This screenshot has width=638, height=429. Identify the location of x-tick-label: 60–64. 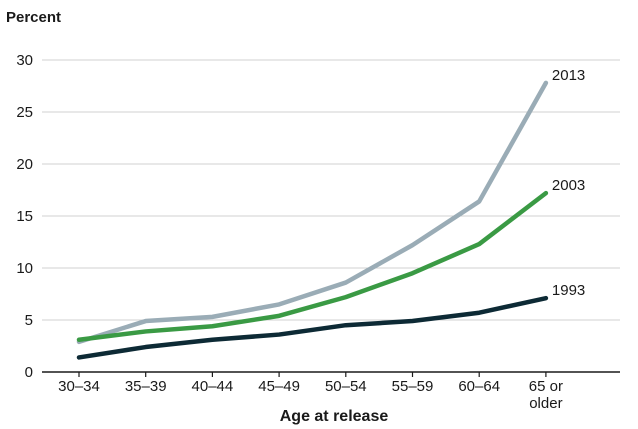
(479, 386).